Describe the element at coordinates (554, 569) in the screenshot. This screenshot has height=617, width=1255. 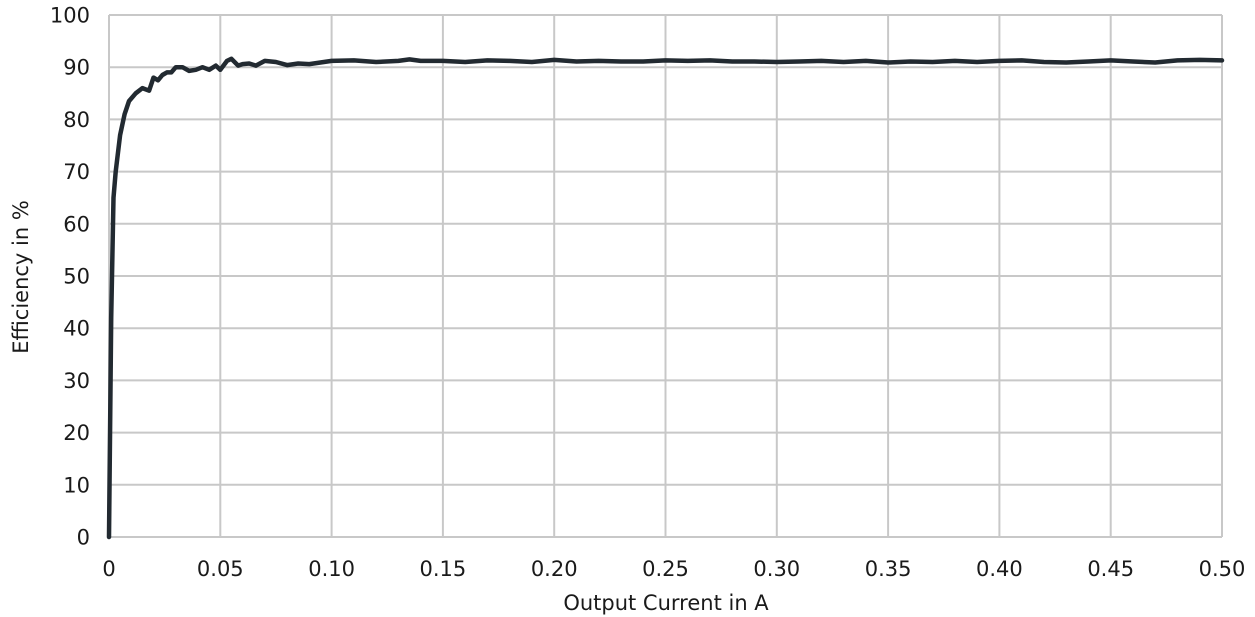
I see `x-tick-label: 0.20` at that location.